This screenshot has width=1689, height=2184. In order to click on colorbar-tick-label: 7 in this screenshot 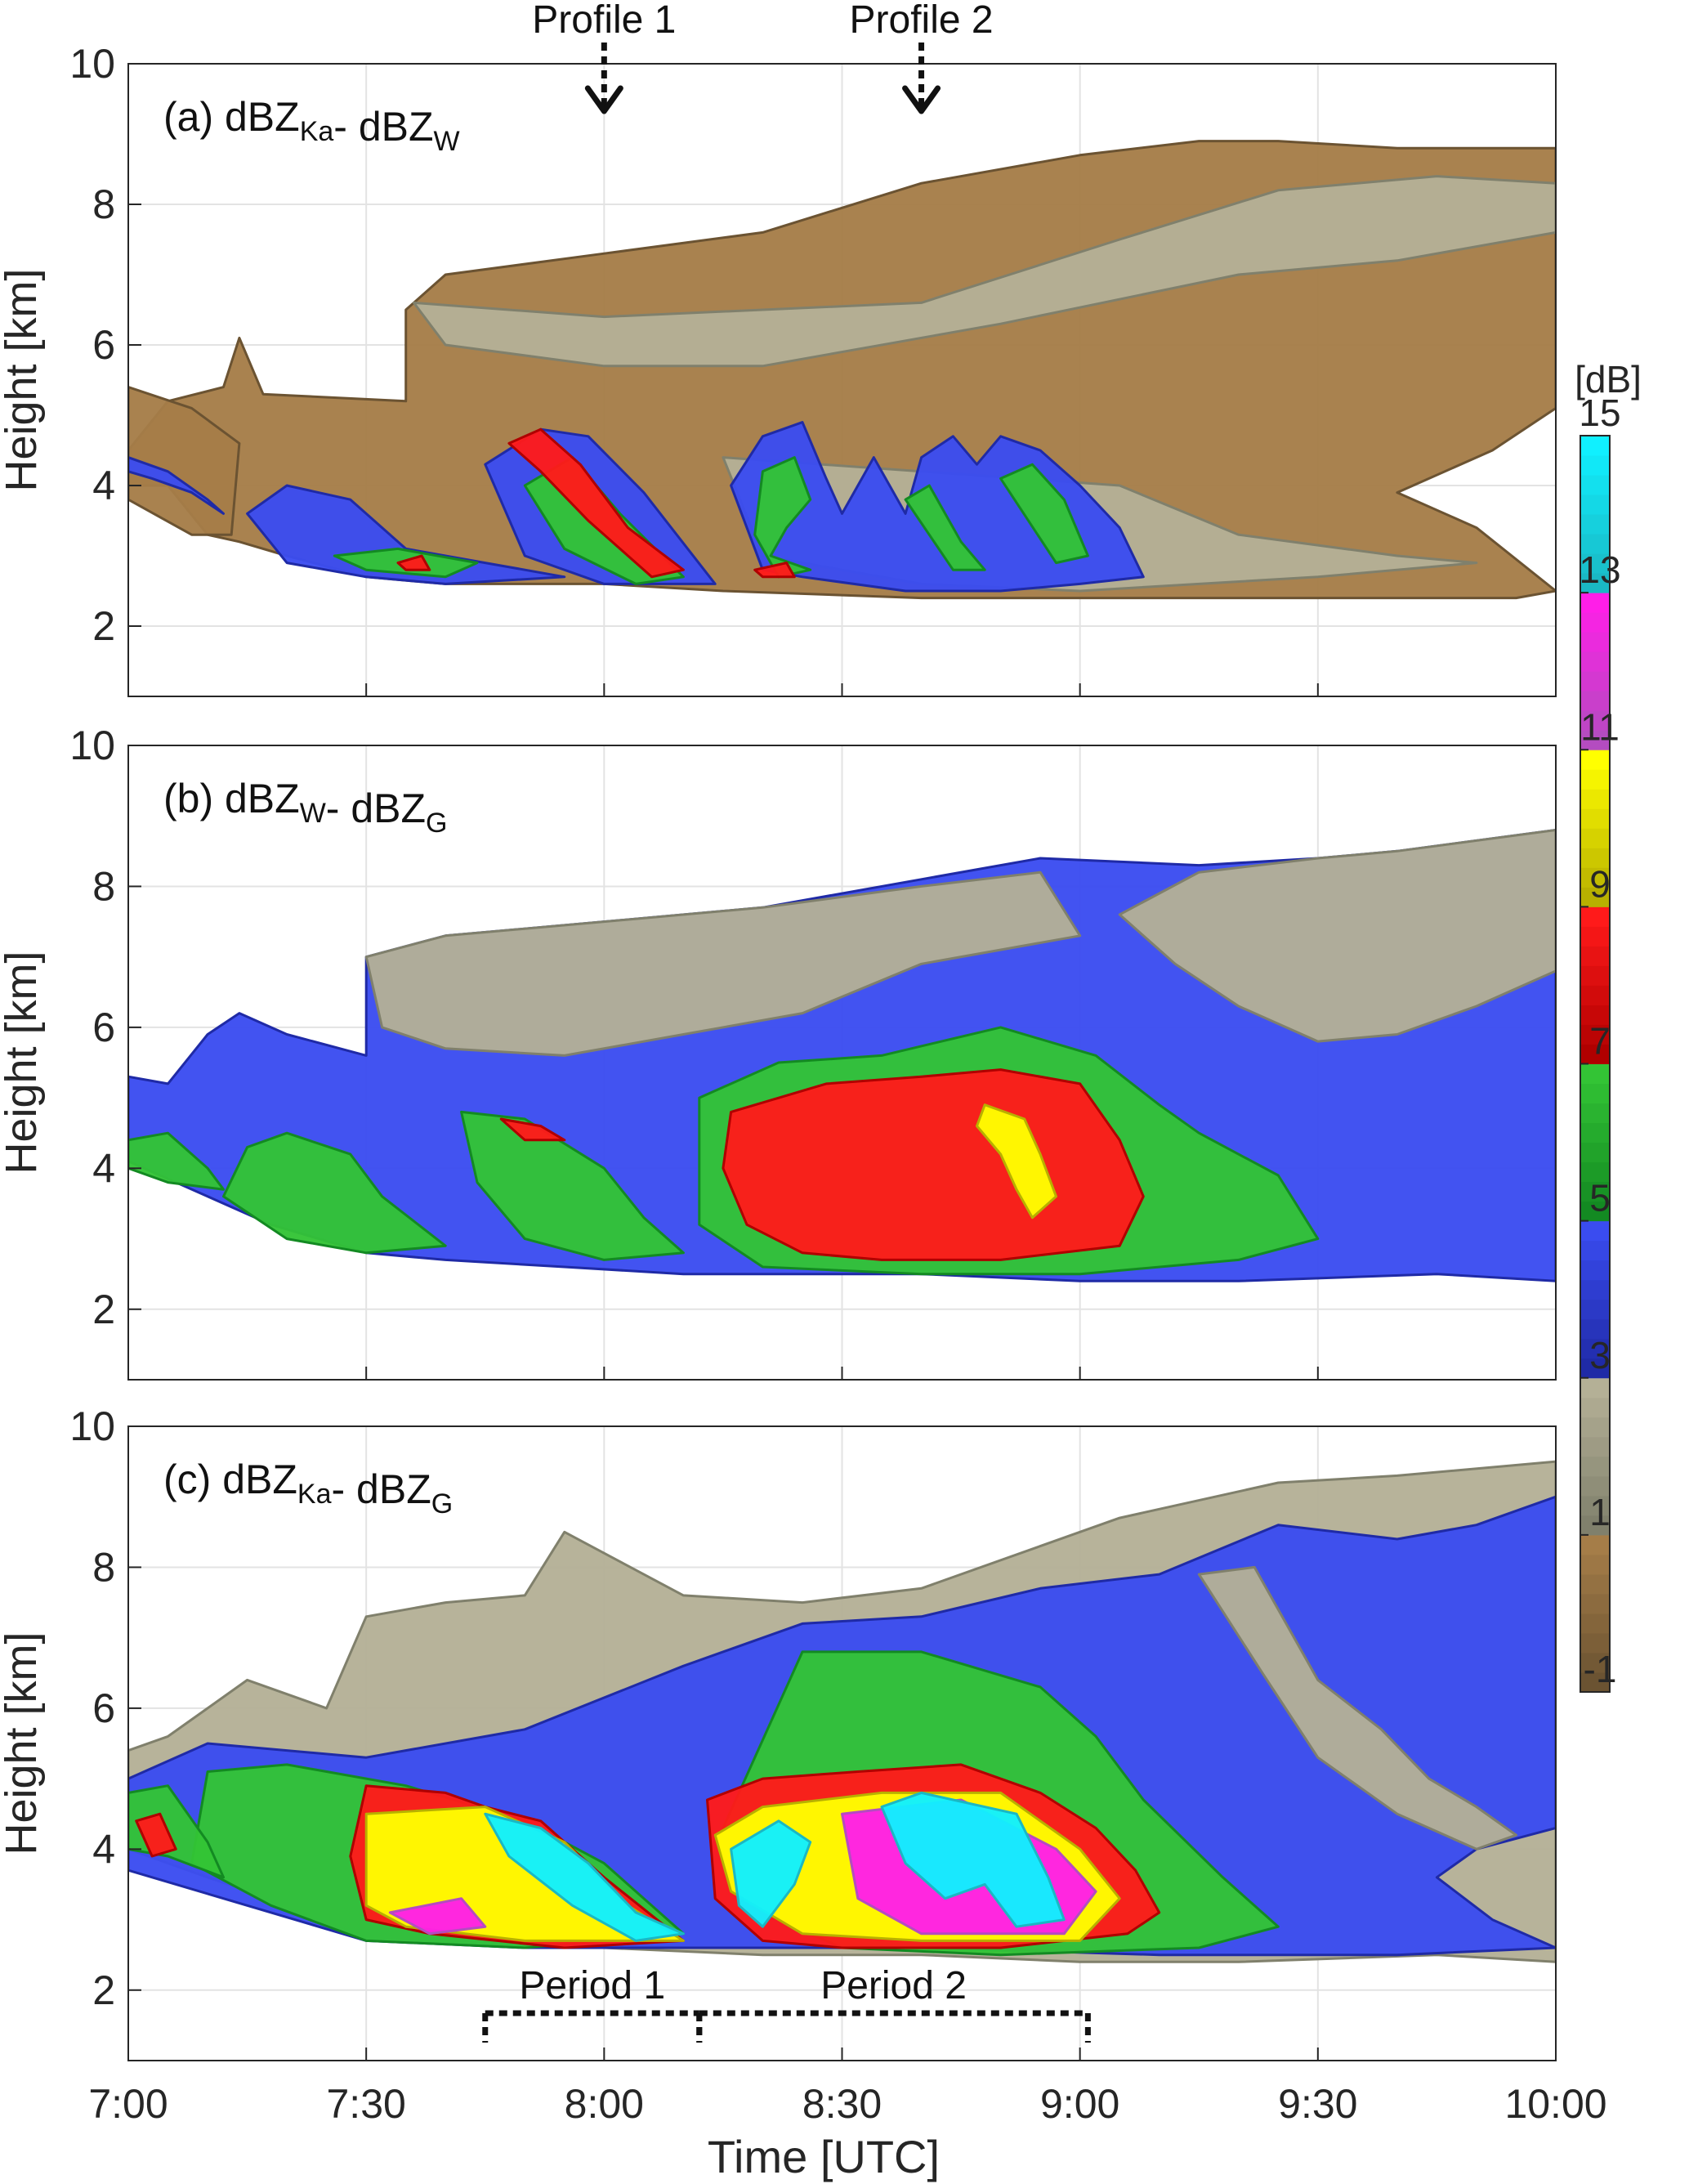, I will do `click(1600, 1041)`.